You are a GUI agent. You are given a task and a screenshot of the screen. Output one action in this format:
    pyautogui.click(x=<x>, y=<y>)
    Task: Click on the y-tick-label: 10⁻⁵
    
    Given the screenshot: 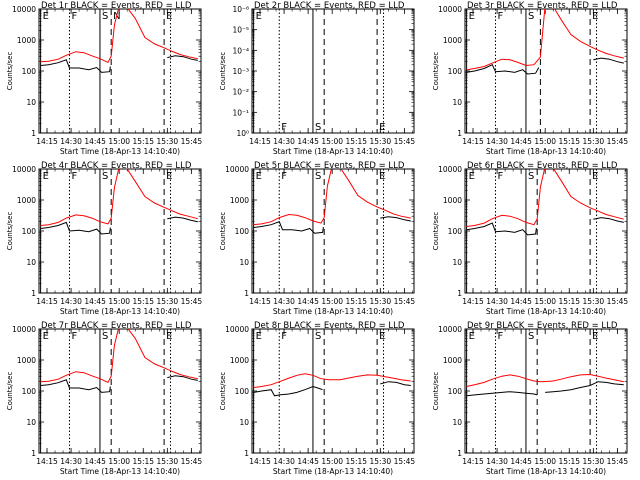 What is the action you would take?
    pyautogui.click(x=240, y=30)
    